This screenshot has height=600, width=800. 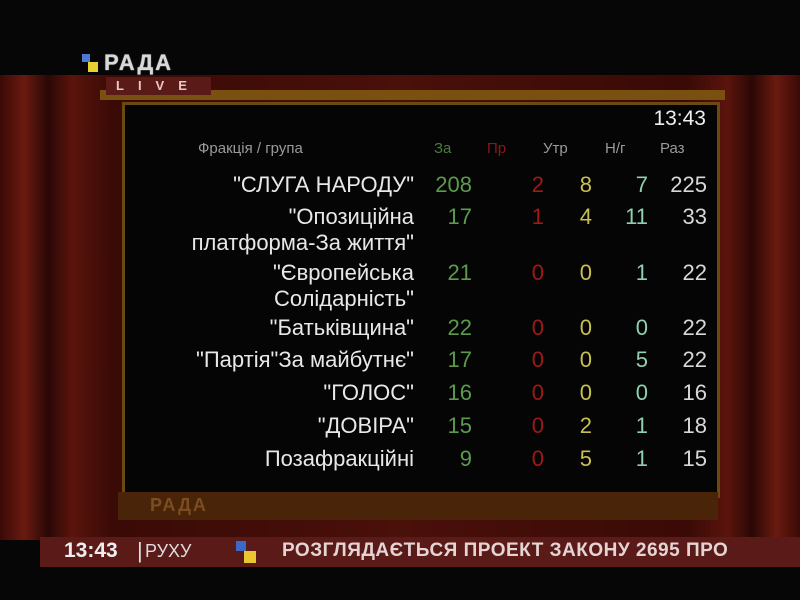 What do you see at coordinates (459, 392) in the screenshot?
I see `count-za: 16` at bounding box center [459, 392].